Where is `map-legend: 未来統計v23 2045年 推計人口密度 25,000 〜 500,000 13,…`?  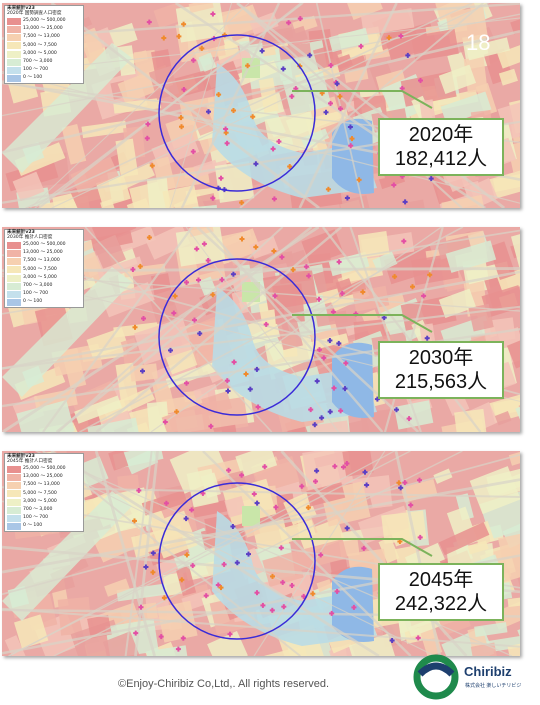
map-legend: 未来統計v23 2045年 推計人口密度 25,000 〜 500,000 13,… is located at coordinates (44, 492).